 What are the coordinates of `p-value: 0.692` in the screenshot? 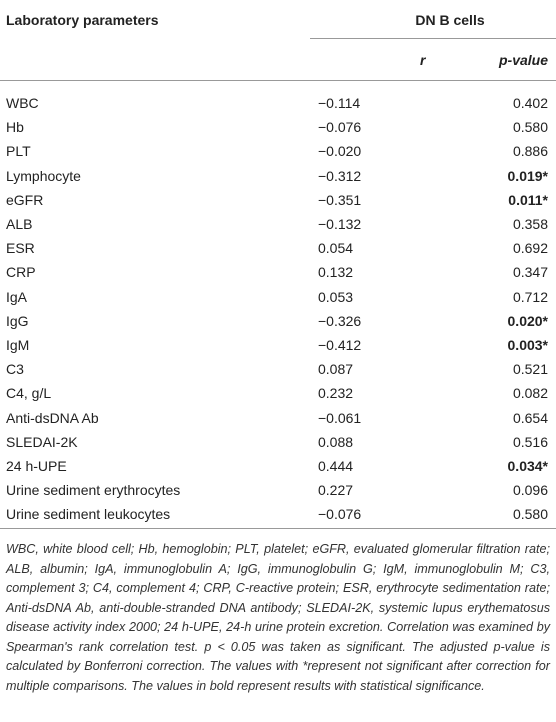 It's located at (530, 248).